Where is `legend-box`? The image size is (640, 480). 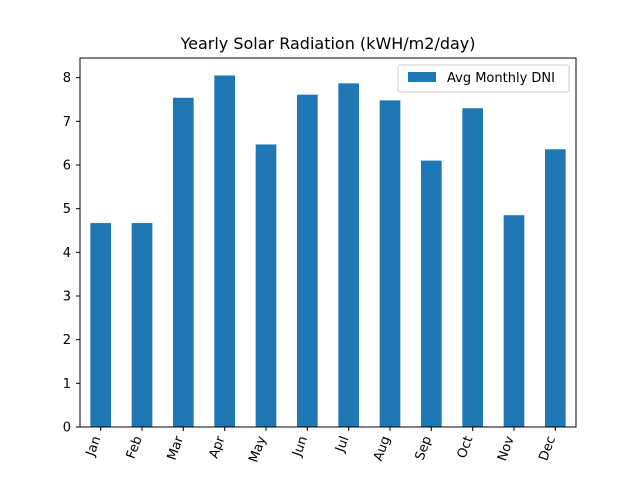
legend-box is located at coordinates (483, 78).